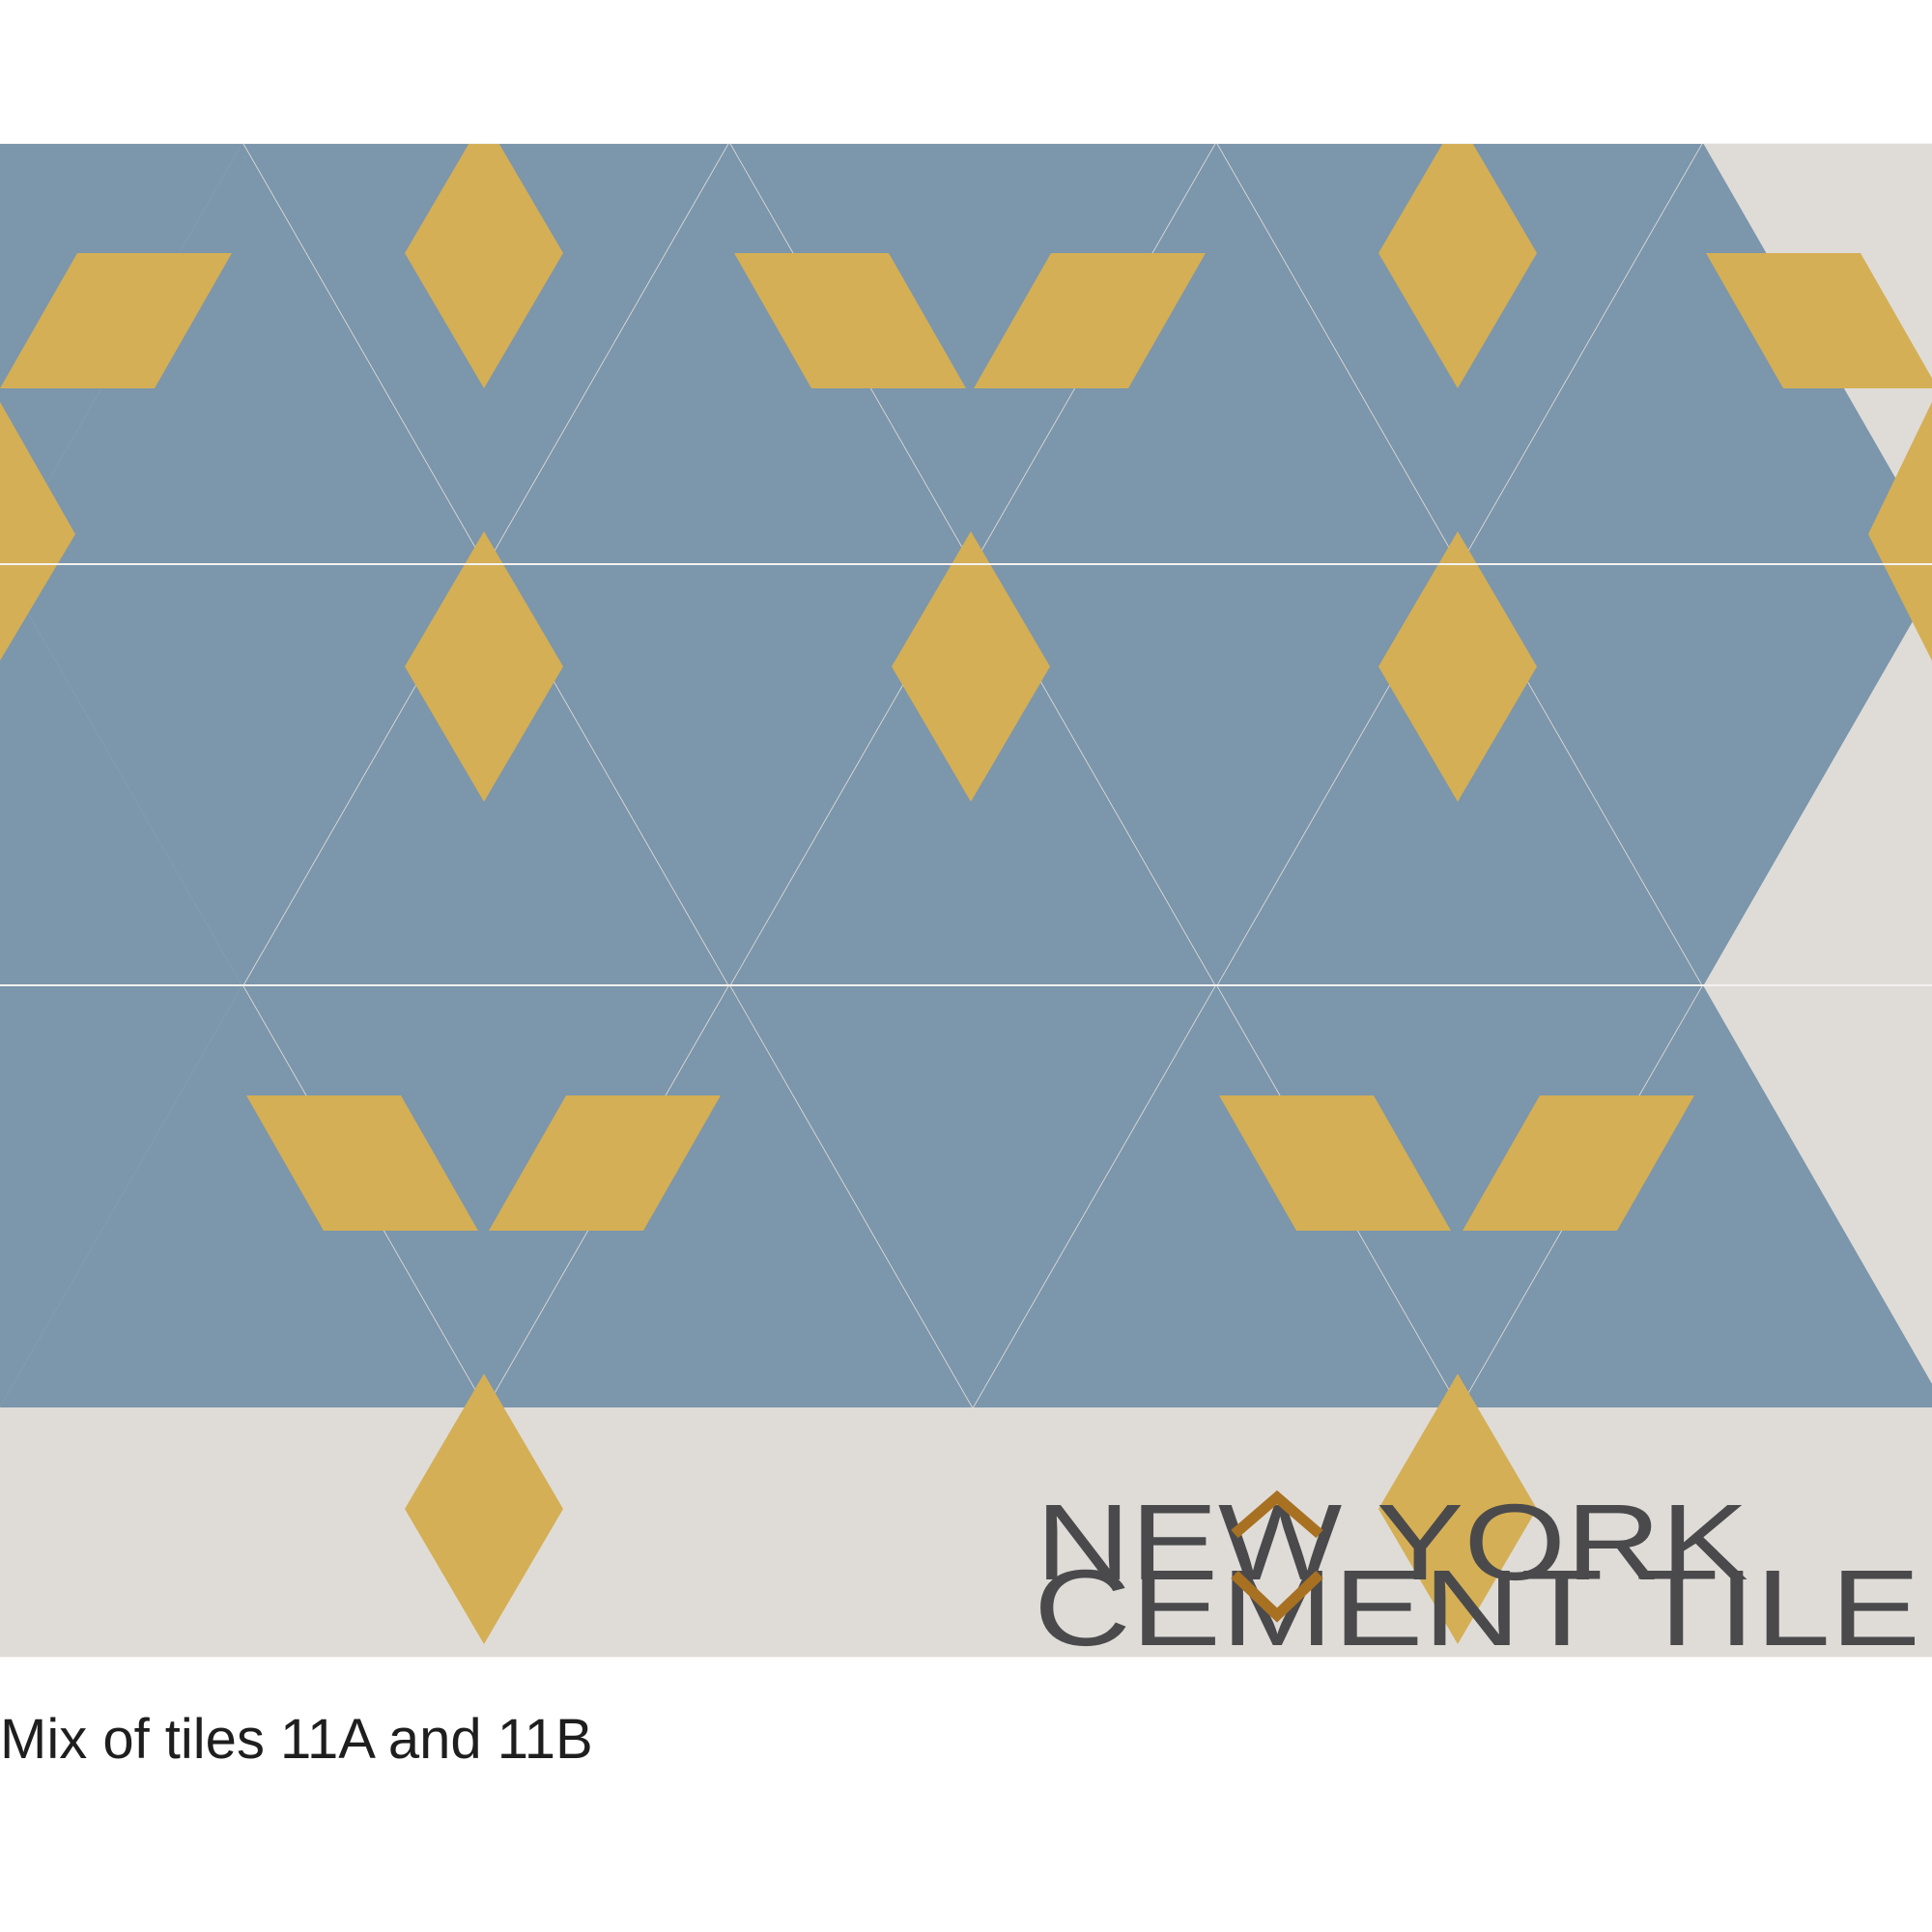 Image resolution: width=1932 pixels, height=1932 pixels. What do you see at coordinates (1216, 354) in the screenshot?
I see `triangle-r0-c5` at bounding box center [1216, 354].